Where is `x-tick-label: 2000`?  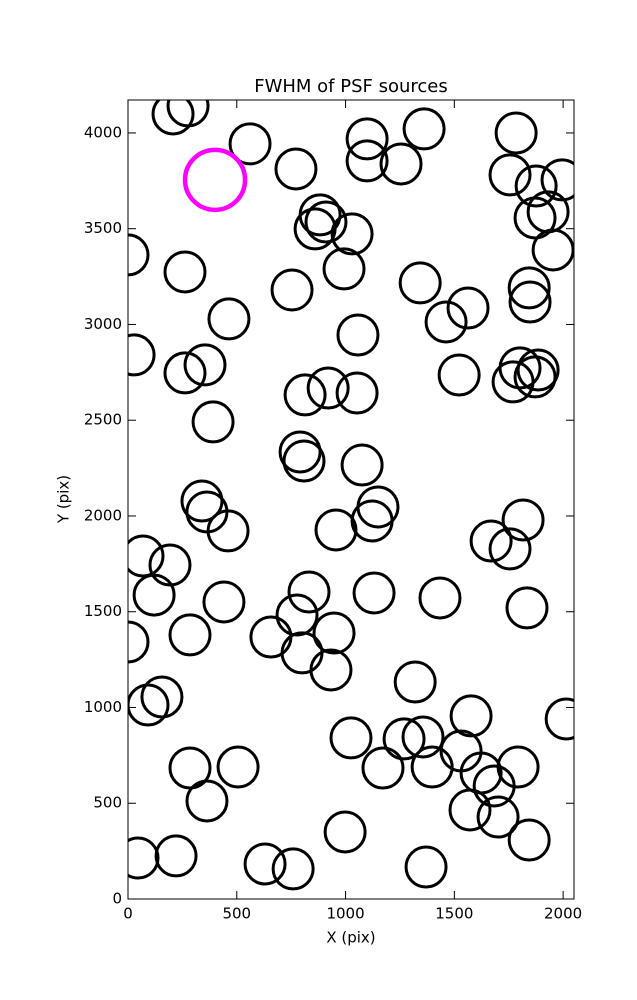
x-tick-label: 2000 is located at coordinates (563, 914).